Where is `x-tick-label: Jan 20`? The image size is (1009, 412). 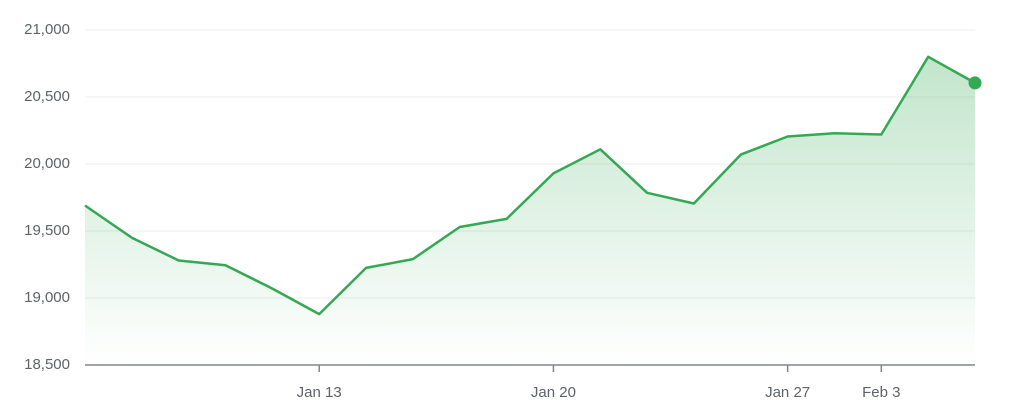 x-tick-label: Jan 20 is located at coordinates (553, 392).